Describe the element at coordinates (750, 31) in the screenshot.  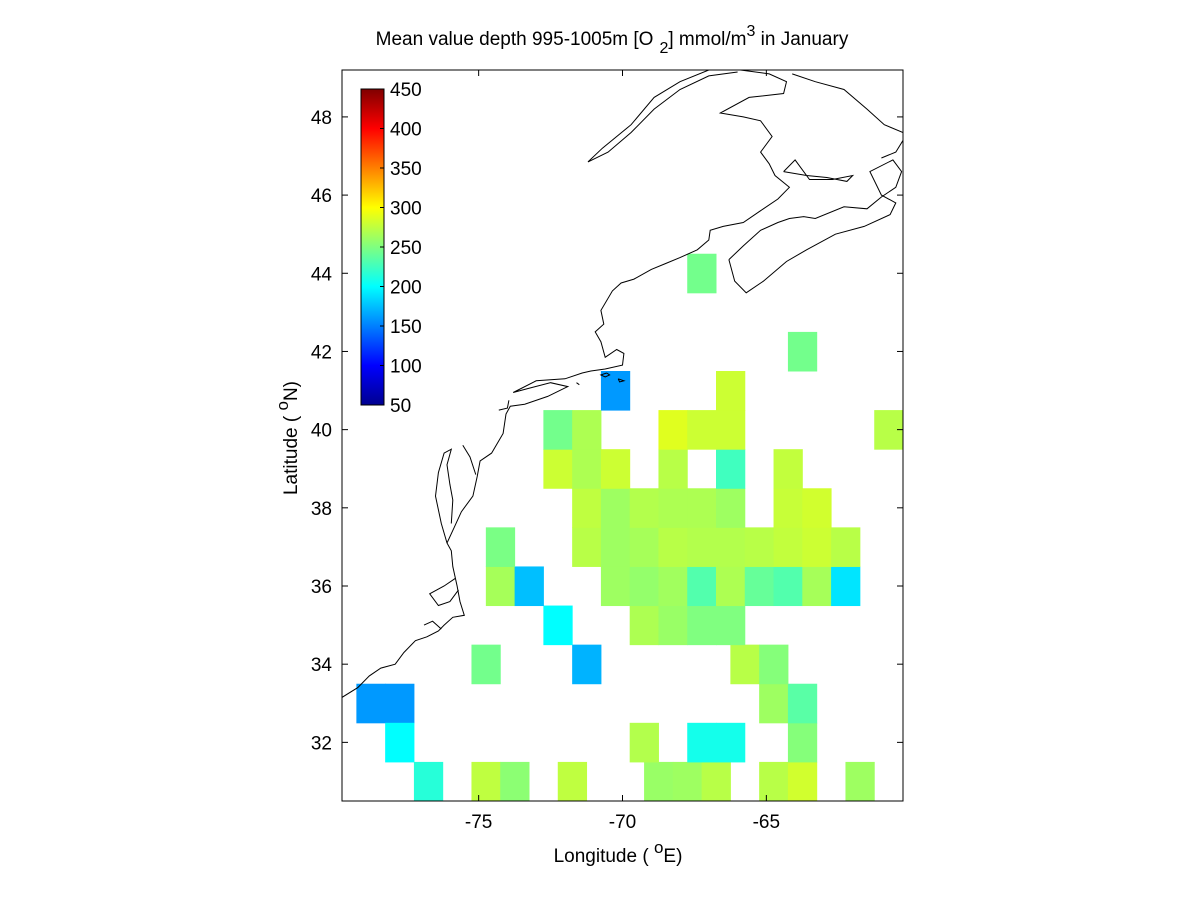
I see `title-superscript: 3` at that location.